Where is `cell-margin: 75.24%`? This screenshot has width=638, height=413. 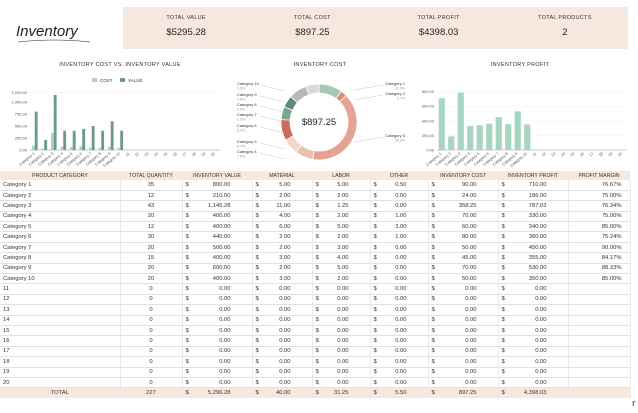
cell-margin: 75.24% is located at coordinates (599, 237).